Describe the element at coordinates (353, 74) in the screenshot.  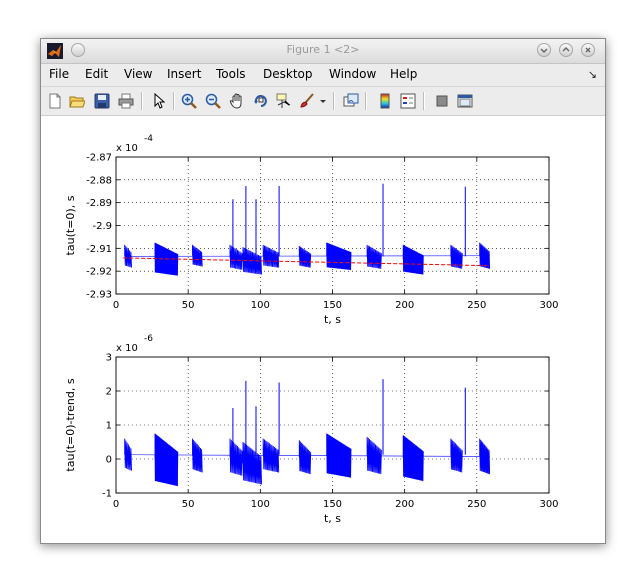
I see `menu-window: Window` at that location.